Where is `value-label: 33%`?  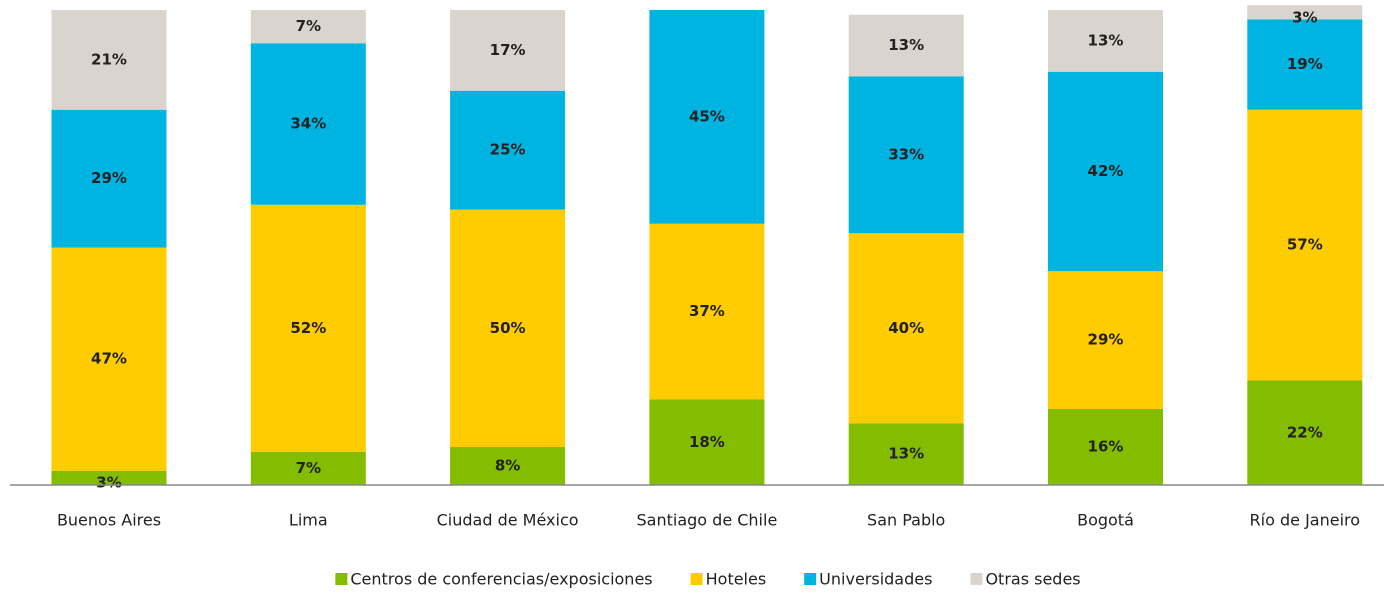 value-label: 33% is located at coordinates (906, 154).